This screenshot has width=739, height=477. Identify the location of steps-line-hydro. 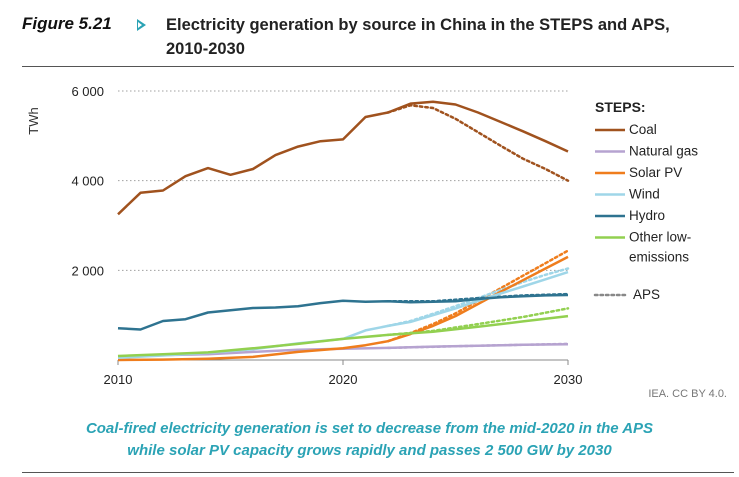
(343, 312).